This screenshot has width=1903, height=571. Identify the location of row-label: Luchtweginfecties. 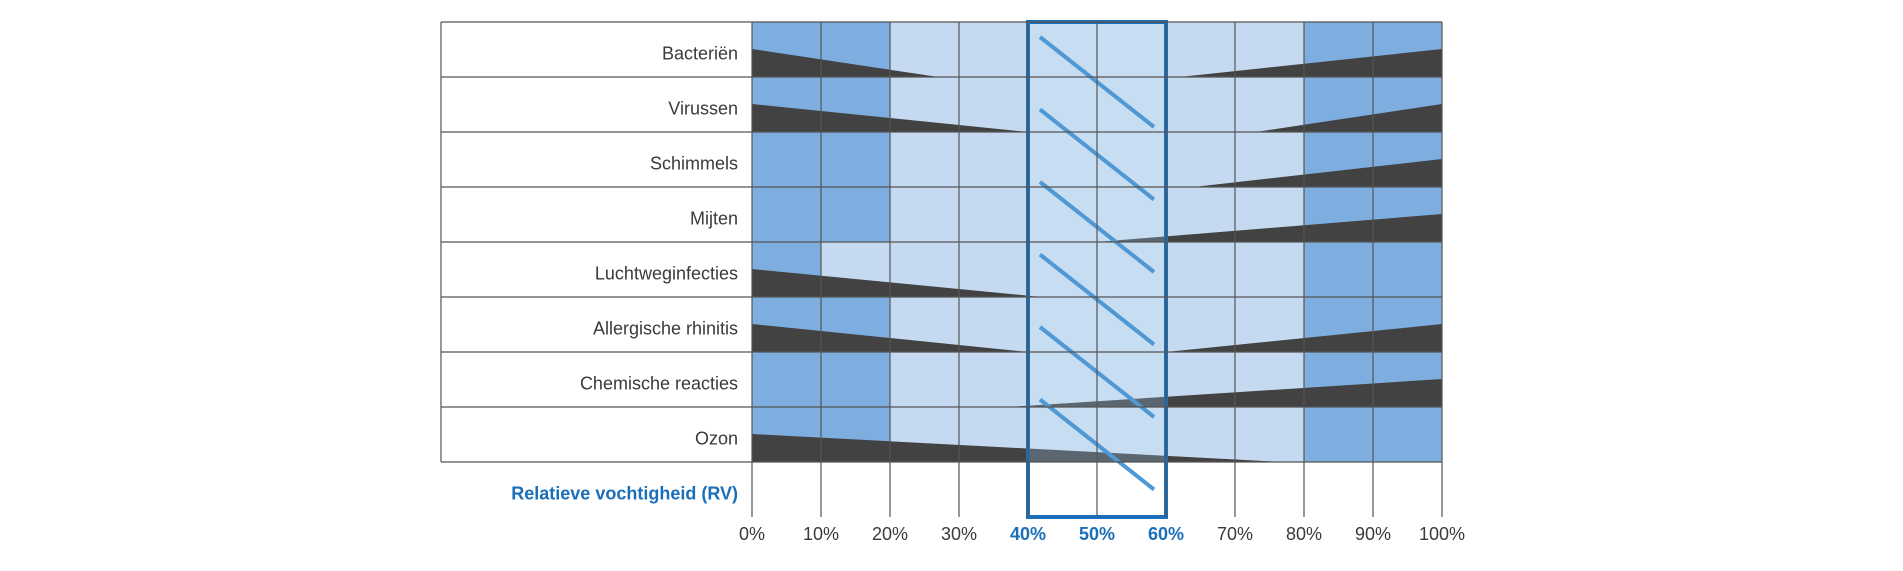
(666, 274).